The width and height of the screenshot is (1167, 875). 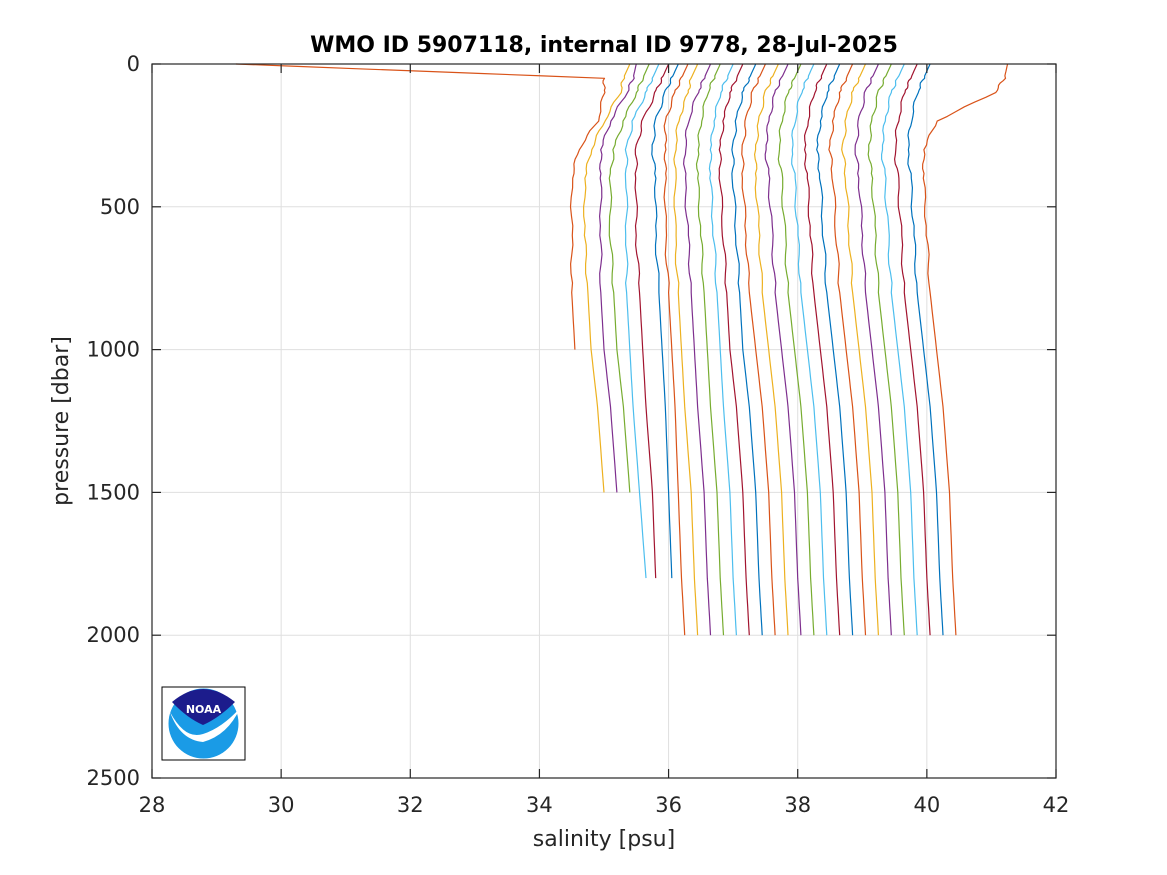 What do you see at coordinates (926, 805) in the screenshot?
I see `x-tick-label: 40` at bounding box center [926, 805].